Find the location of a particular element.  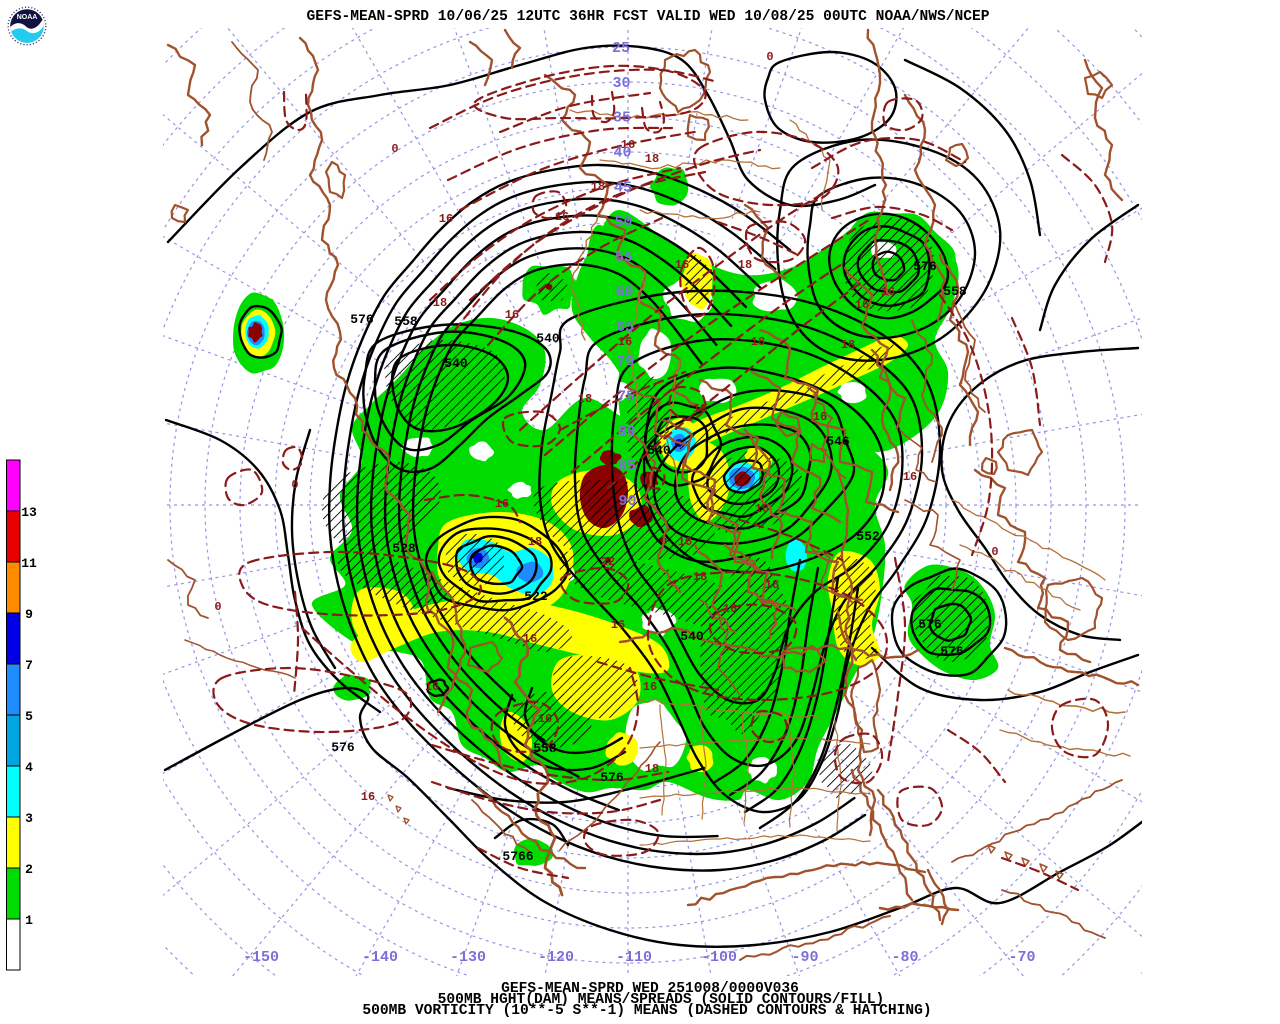

svg-text: 2 is located at coordinates (29, 869).